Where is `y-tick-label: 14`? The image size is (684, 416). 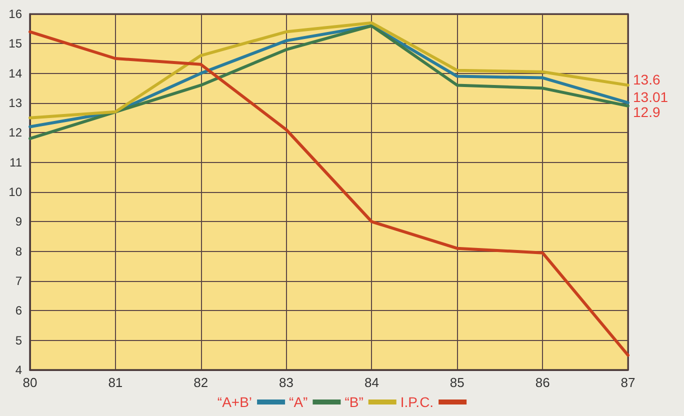
y-tick-label: 14 is located at coordinates (15, 73).